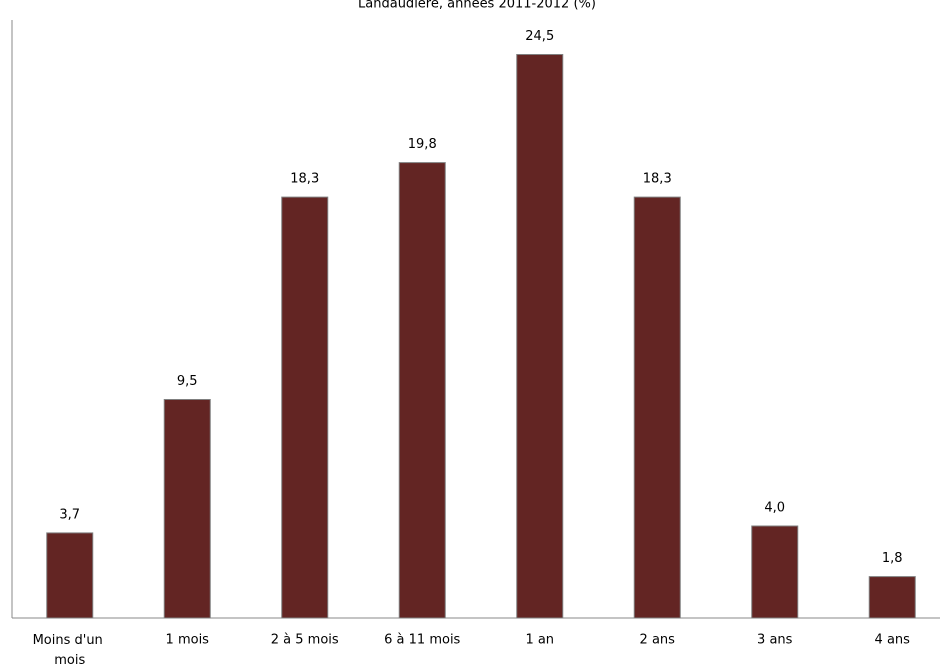 This screenshot has width=940, height=670. Describe the element at coordinates (69, 514) in the screenshot. I see `data-label: 3,7` at that location.